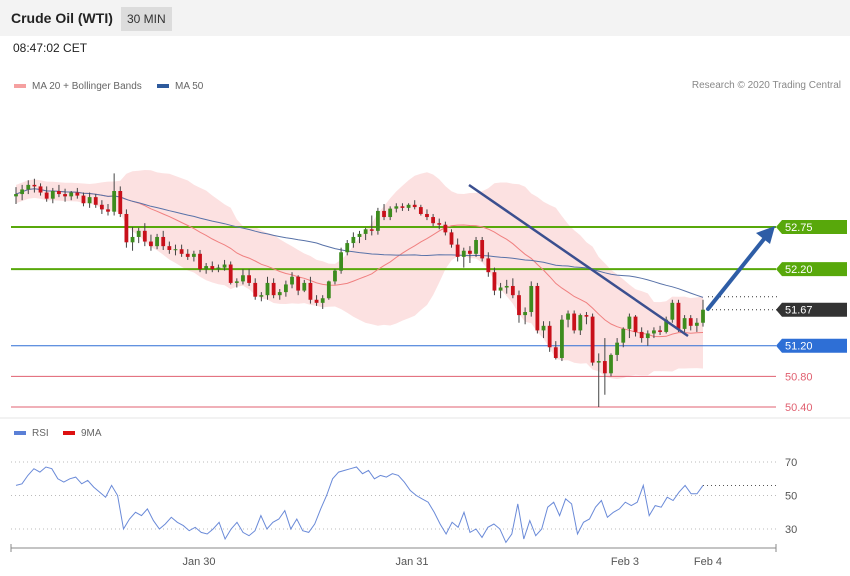 The image size is (850, 576). Describe the element at coordinates (404, 500) in the screenshot. I see `rsi-panel: 70 50 30` at that location.